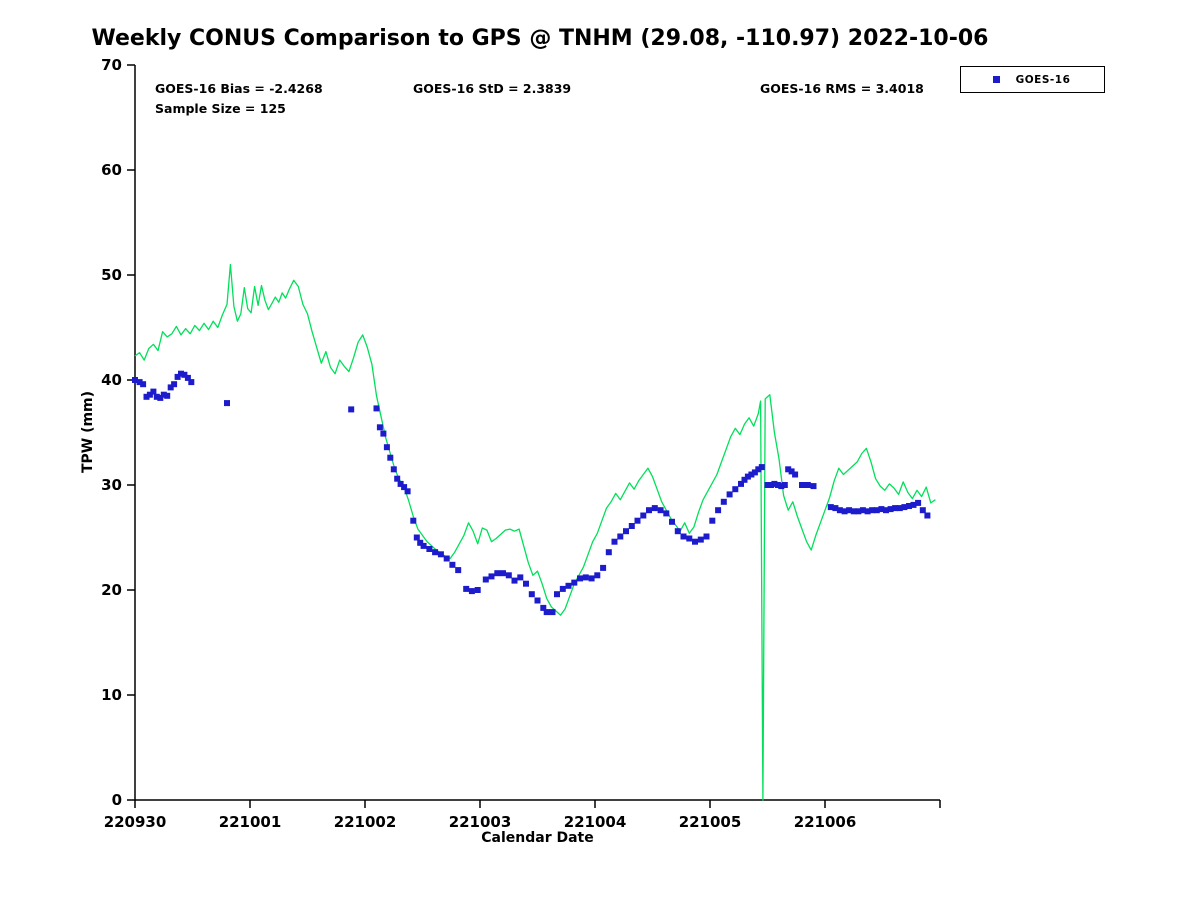 The height and width of the screenshot is (900, 1200). What do you see at coordinates (111, 380) in the screenshot?
I see `y-tick-label: 40` at bounding box center [111, 380].